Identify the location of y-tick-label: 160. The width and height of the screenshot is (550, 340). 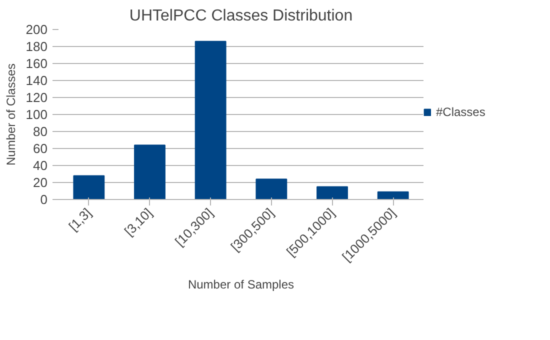
(37, 63).